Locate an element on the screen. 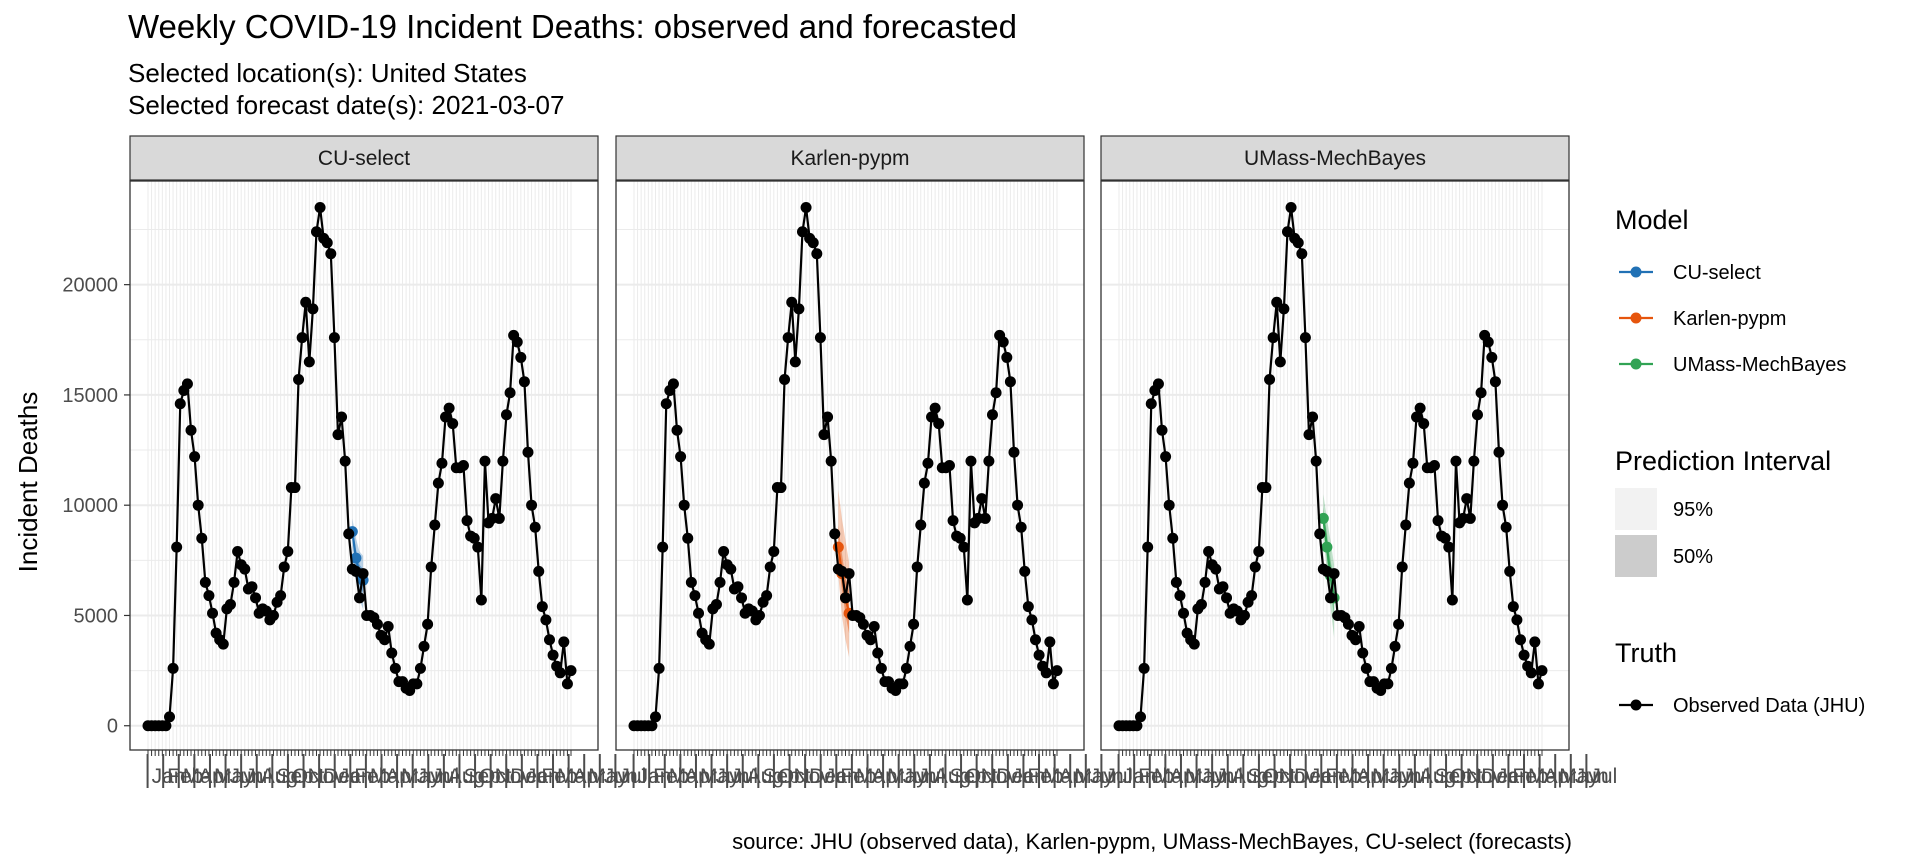 The height and width of the screenshot is (865, 1920). facet-strip-label: CU-select is located at coordinates (364, 158).